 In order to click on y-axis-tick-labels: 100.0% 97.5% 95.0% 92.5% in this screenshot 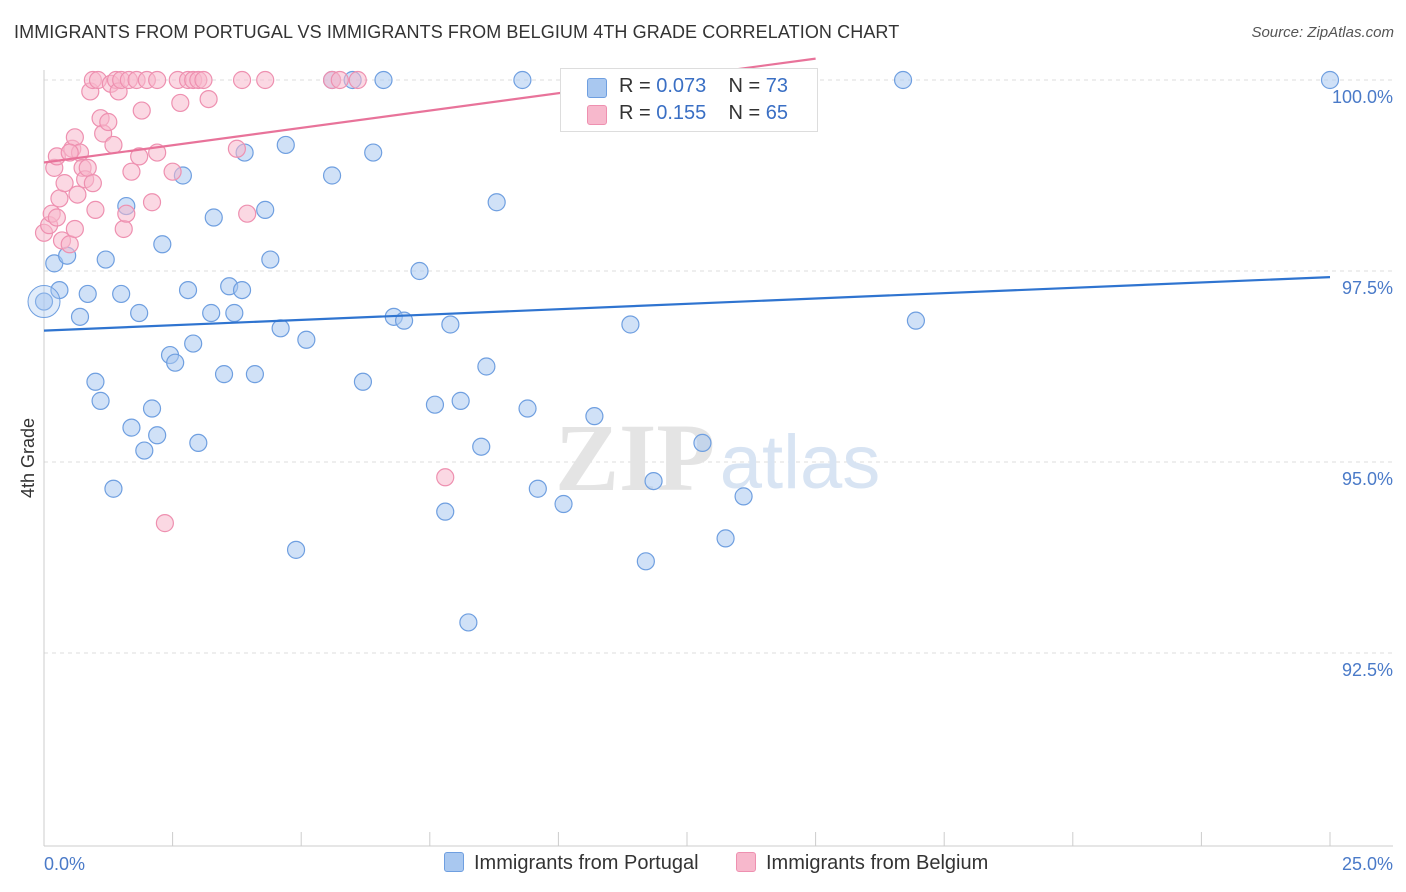, I will do `click(1362, 383)`.